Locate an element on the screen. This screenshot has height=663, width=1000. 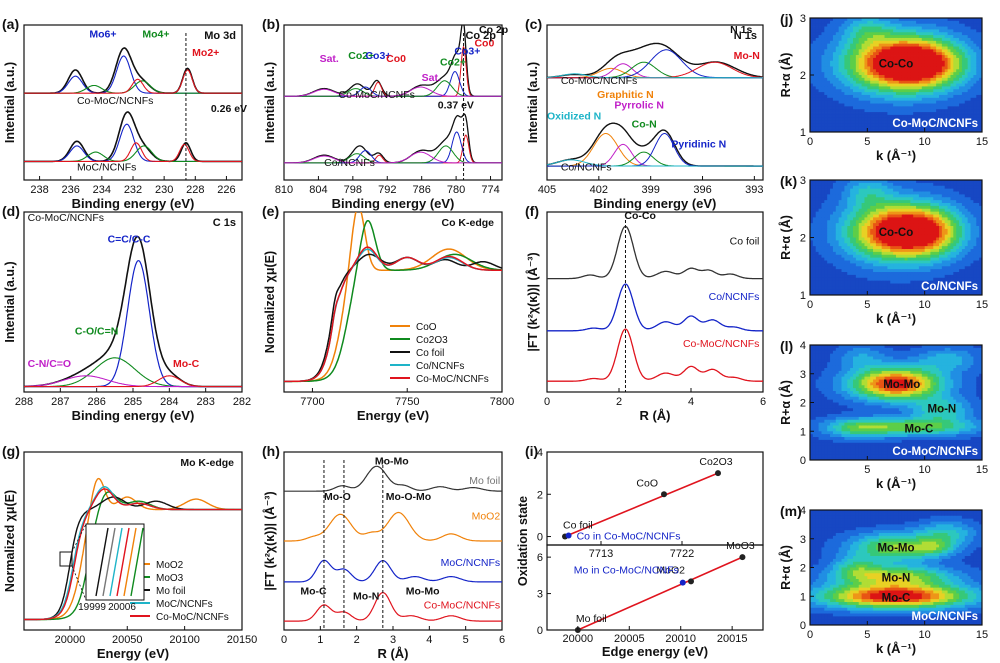
x-tick-label: 5 is located at coordinates (466, 640).